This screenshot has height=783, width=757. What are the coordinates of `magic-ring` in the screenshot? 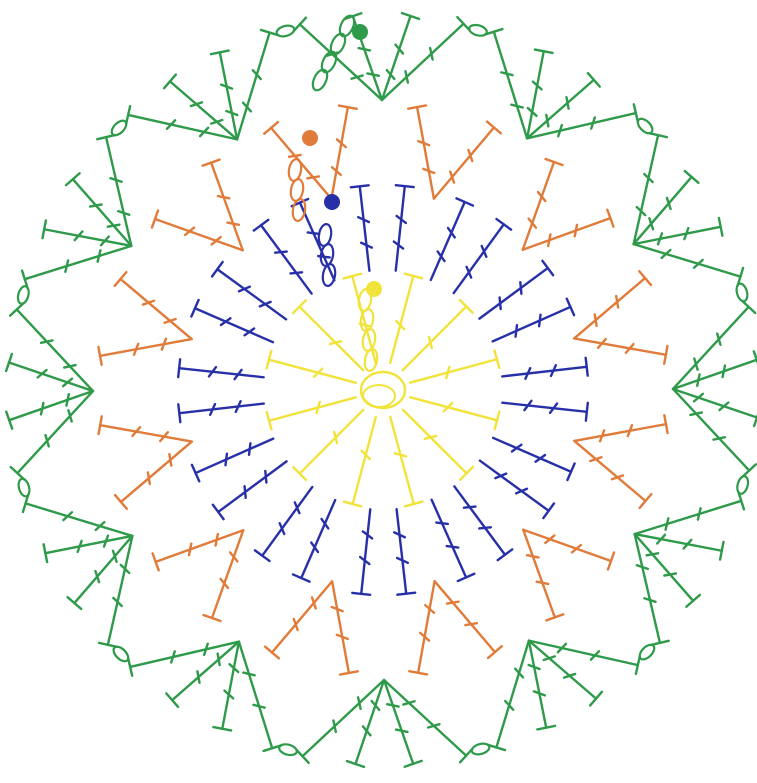 It's located at (383, 390).